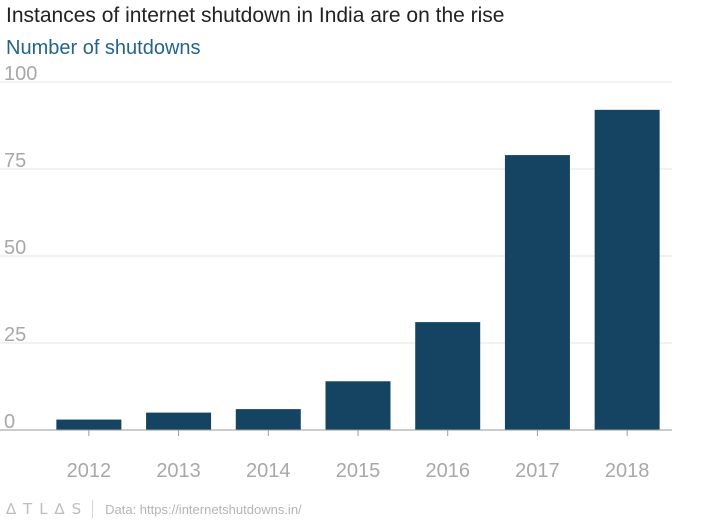 The image size is (702, 521). Describe the element at coordinates (447, 471) in the screenshot. I see `x-tick-label-2016: 2016` at that location.